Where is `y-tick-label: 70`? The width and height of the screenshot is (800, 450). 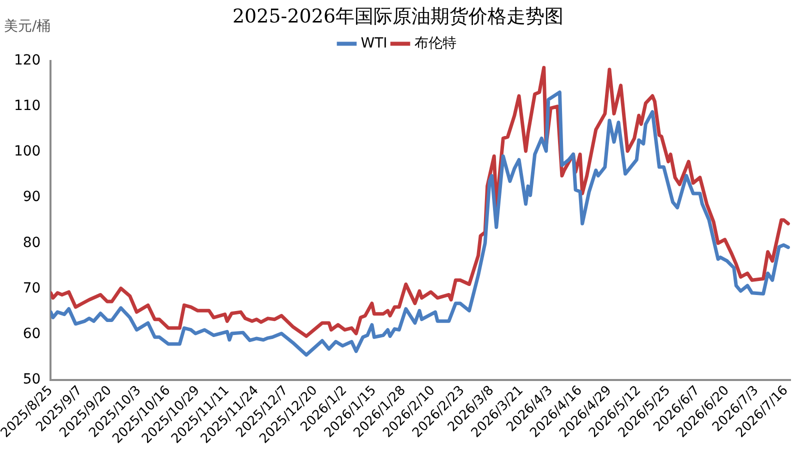
y-tick-label: 70 is located at coordinates (31, 288).